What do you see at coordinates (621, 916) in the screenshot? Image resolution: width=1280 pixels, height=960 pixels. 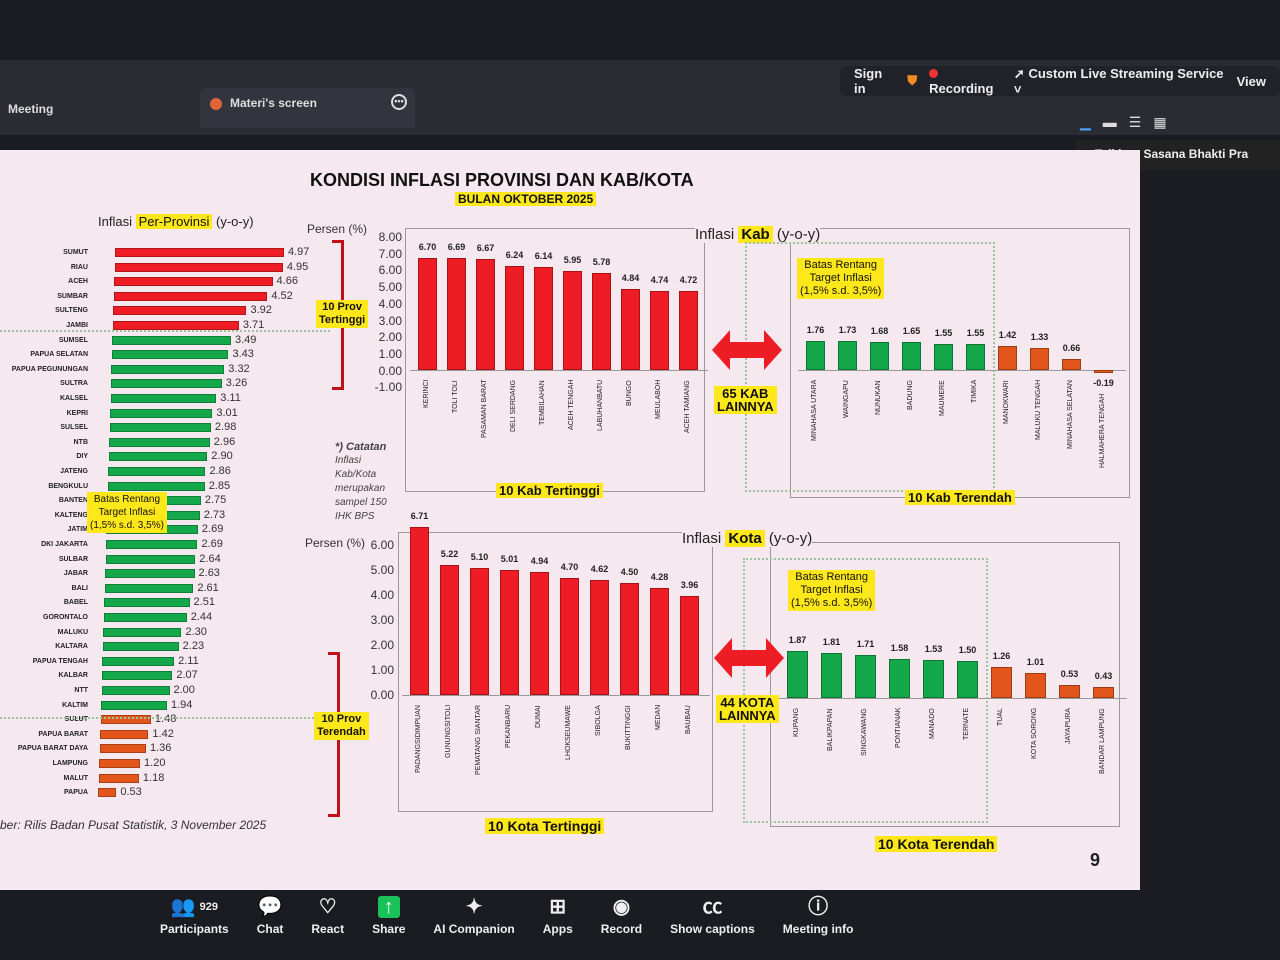 I see `toolbar-record-button: ◉ Record` at bounding box center [621, 916].